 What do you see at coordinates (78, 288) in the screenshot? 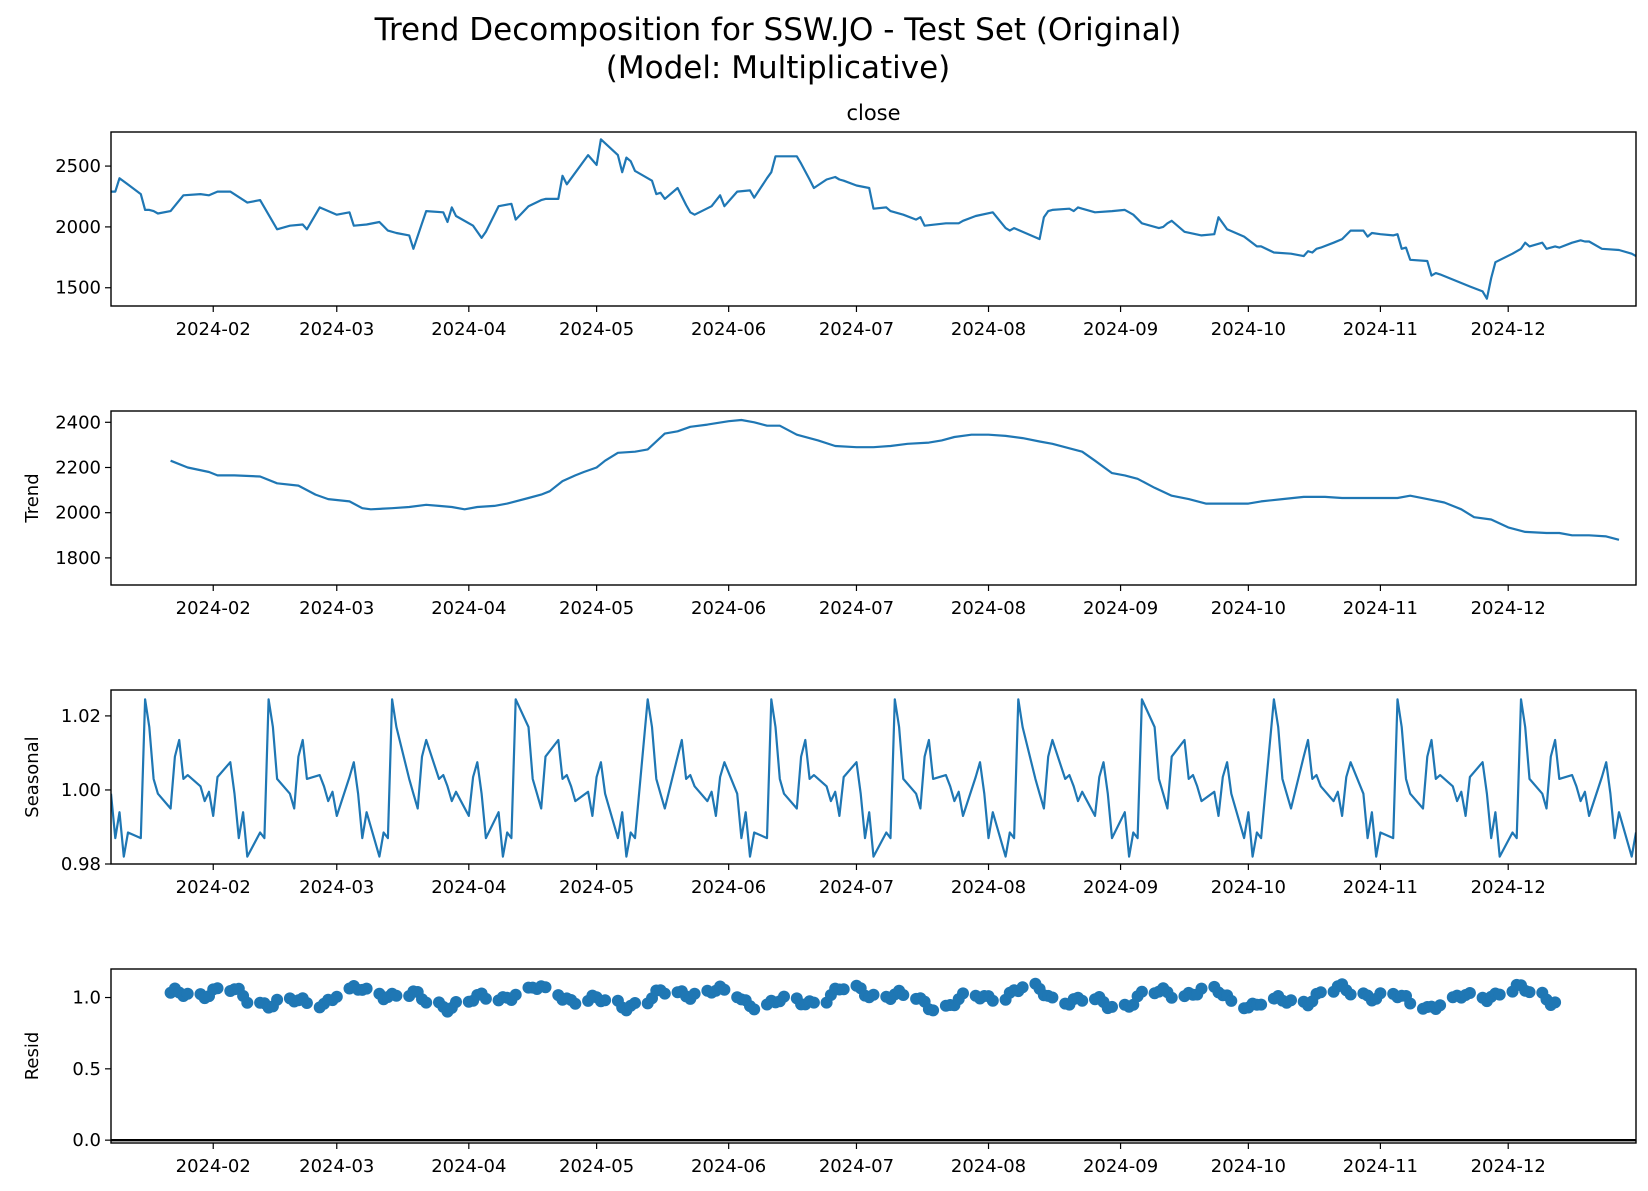
I see `y-tick-label: 1500` at bounding box center [78, 288].